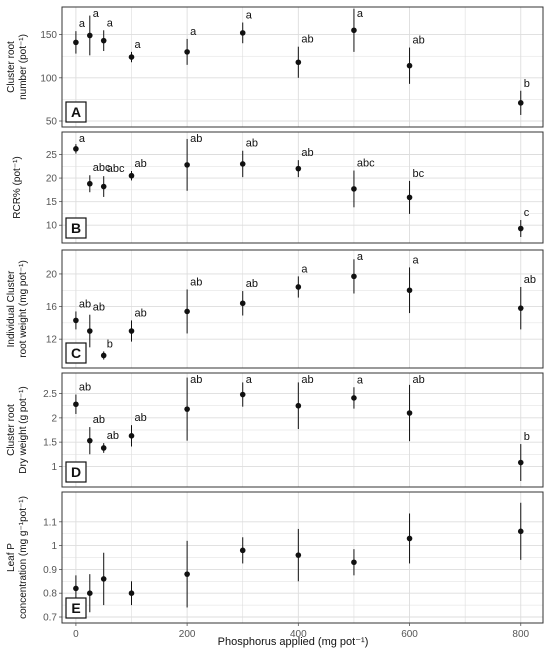 Image resolution: width=550 pixels, height=655 pixels. I want to click on panel-b-significance-label: c, so click(527, 213).